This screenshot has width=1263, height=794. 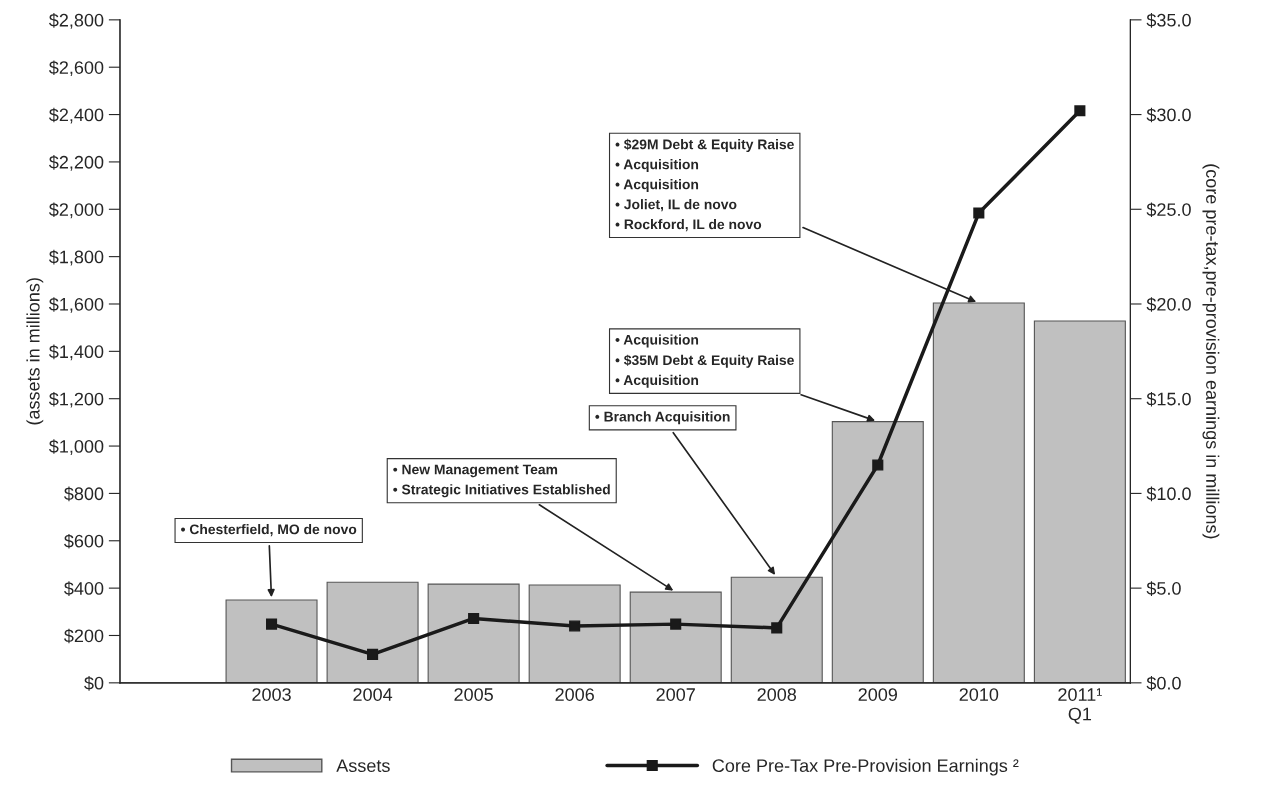 What do you see at coordinates (865, 767) in the screenshot?
I see `legend-label: Core Pre-Tax Pre-Provision Earnings ²` at bounding box center [865, 767].